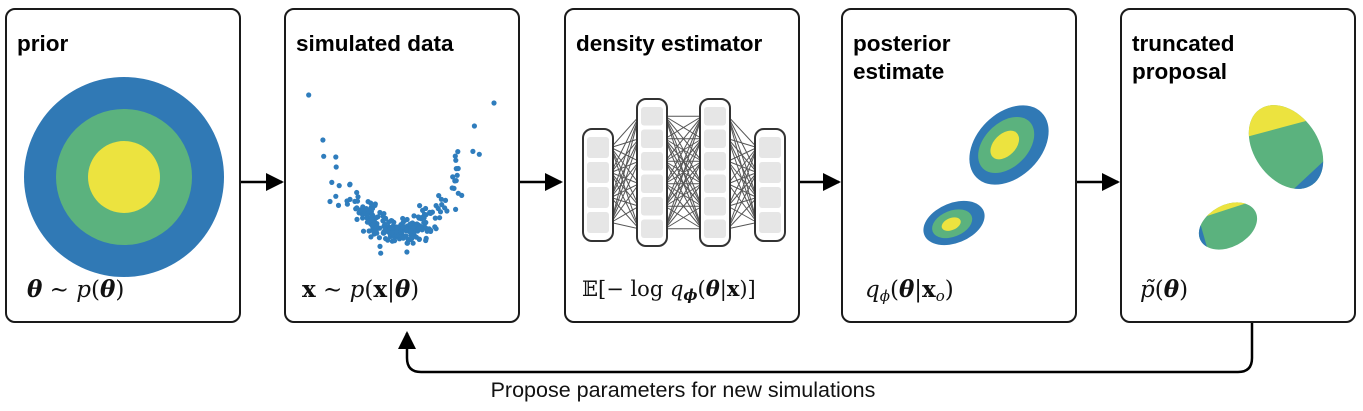  What do you see at coordinates (361, 289) in the screenshot?
I see `simulated-formula: x ∼ p(x|θ)` at bounding box center [361, 289].